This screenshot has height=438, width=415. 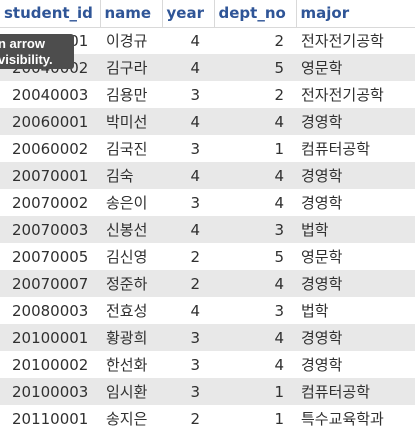 I want to click on cell-name: 김국진, so click(x=127, y=149).